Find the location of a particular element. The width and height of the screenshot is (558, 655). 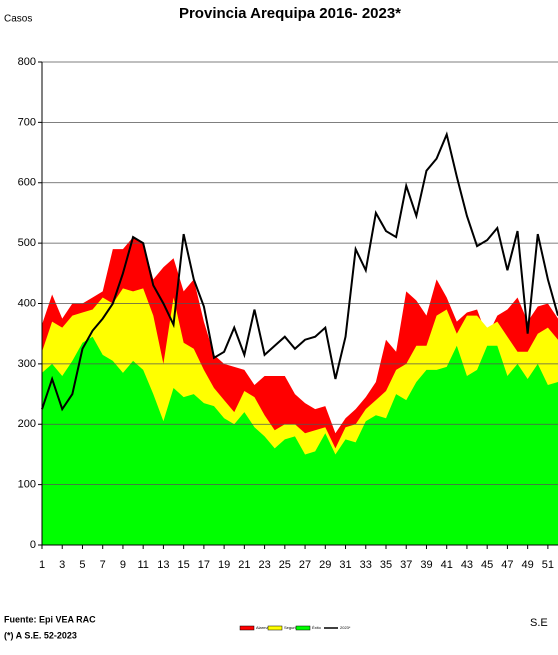

x-tick-label: 23 is located at coordinates (264, 565).